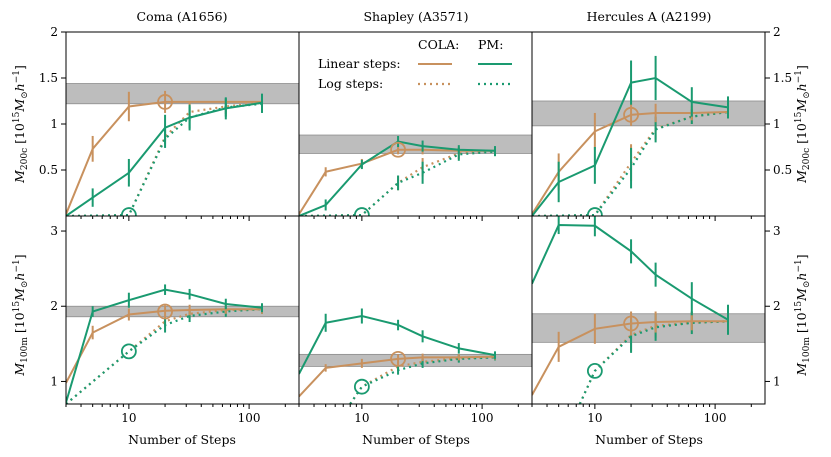 The image size is (831, 457). What do you see at coordinates (128, 418) in the screenshot?
I see `panel-1-0-x-tick-label: 10` at bounding box center [128, 418].